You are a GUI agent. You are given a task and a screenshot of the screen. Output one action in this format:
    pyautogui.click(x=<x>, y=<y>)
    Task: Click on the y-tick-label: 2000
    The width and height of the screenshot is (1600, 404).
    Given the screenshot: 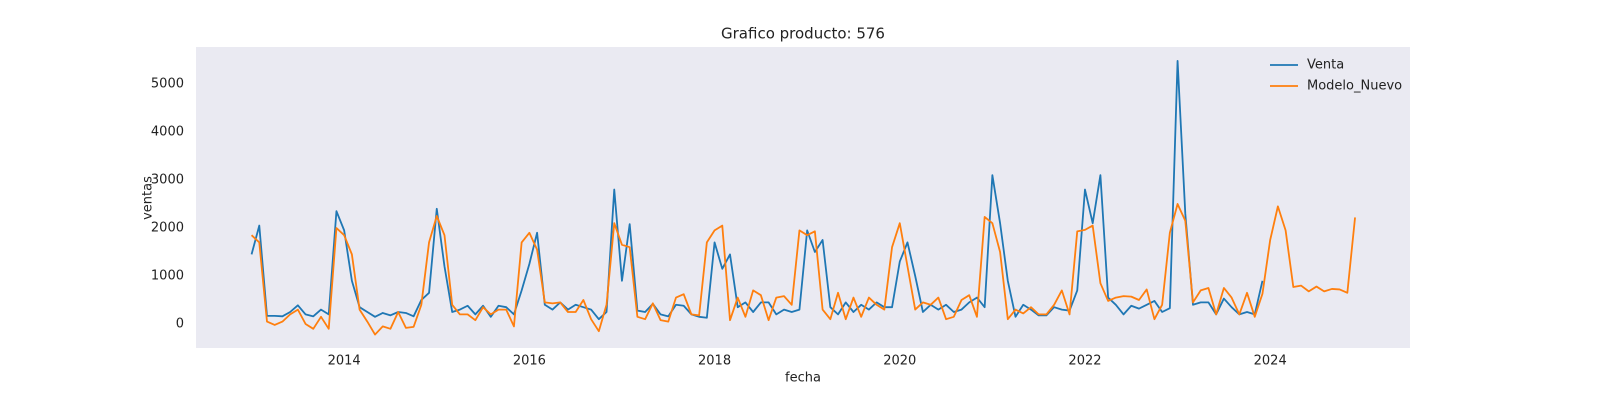 What is the action you would take?
    pyautogui.click(x=167, y=227)
    